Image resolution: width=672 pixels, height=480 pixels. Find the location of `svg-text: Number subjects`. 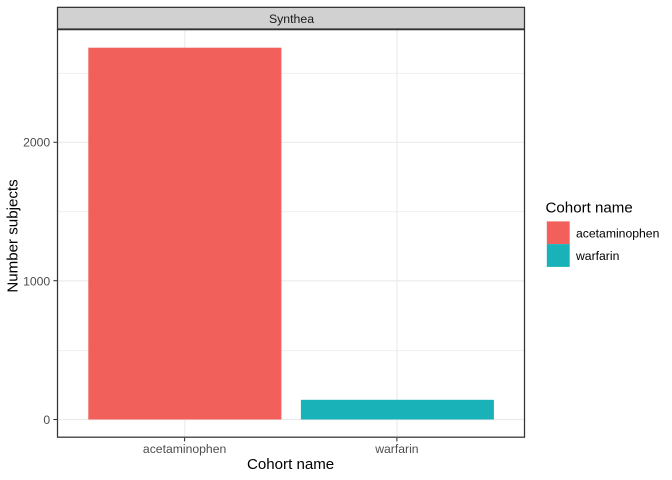

svg-text: Number subjects is located at coordinates (13, 235).